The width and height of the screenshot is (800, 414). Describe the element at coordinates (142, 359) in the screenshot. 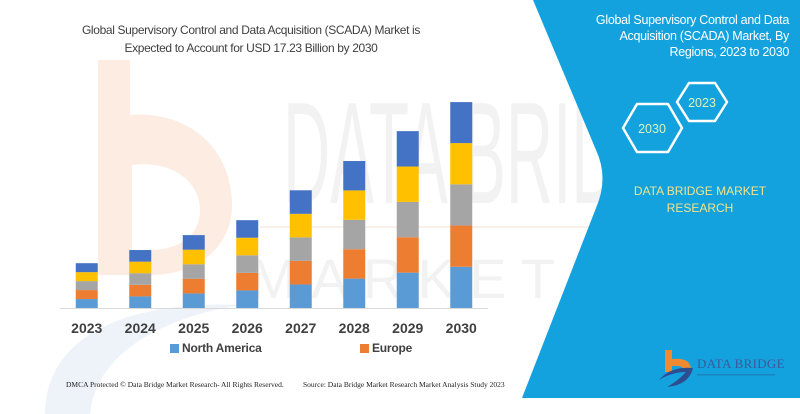

I see `watermark-swoosh-icon` at that location.